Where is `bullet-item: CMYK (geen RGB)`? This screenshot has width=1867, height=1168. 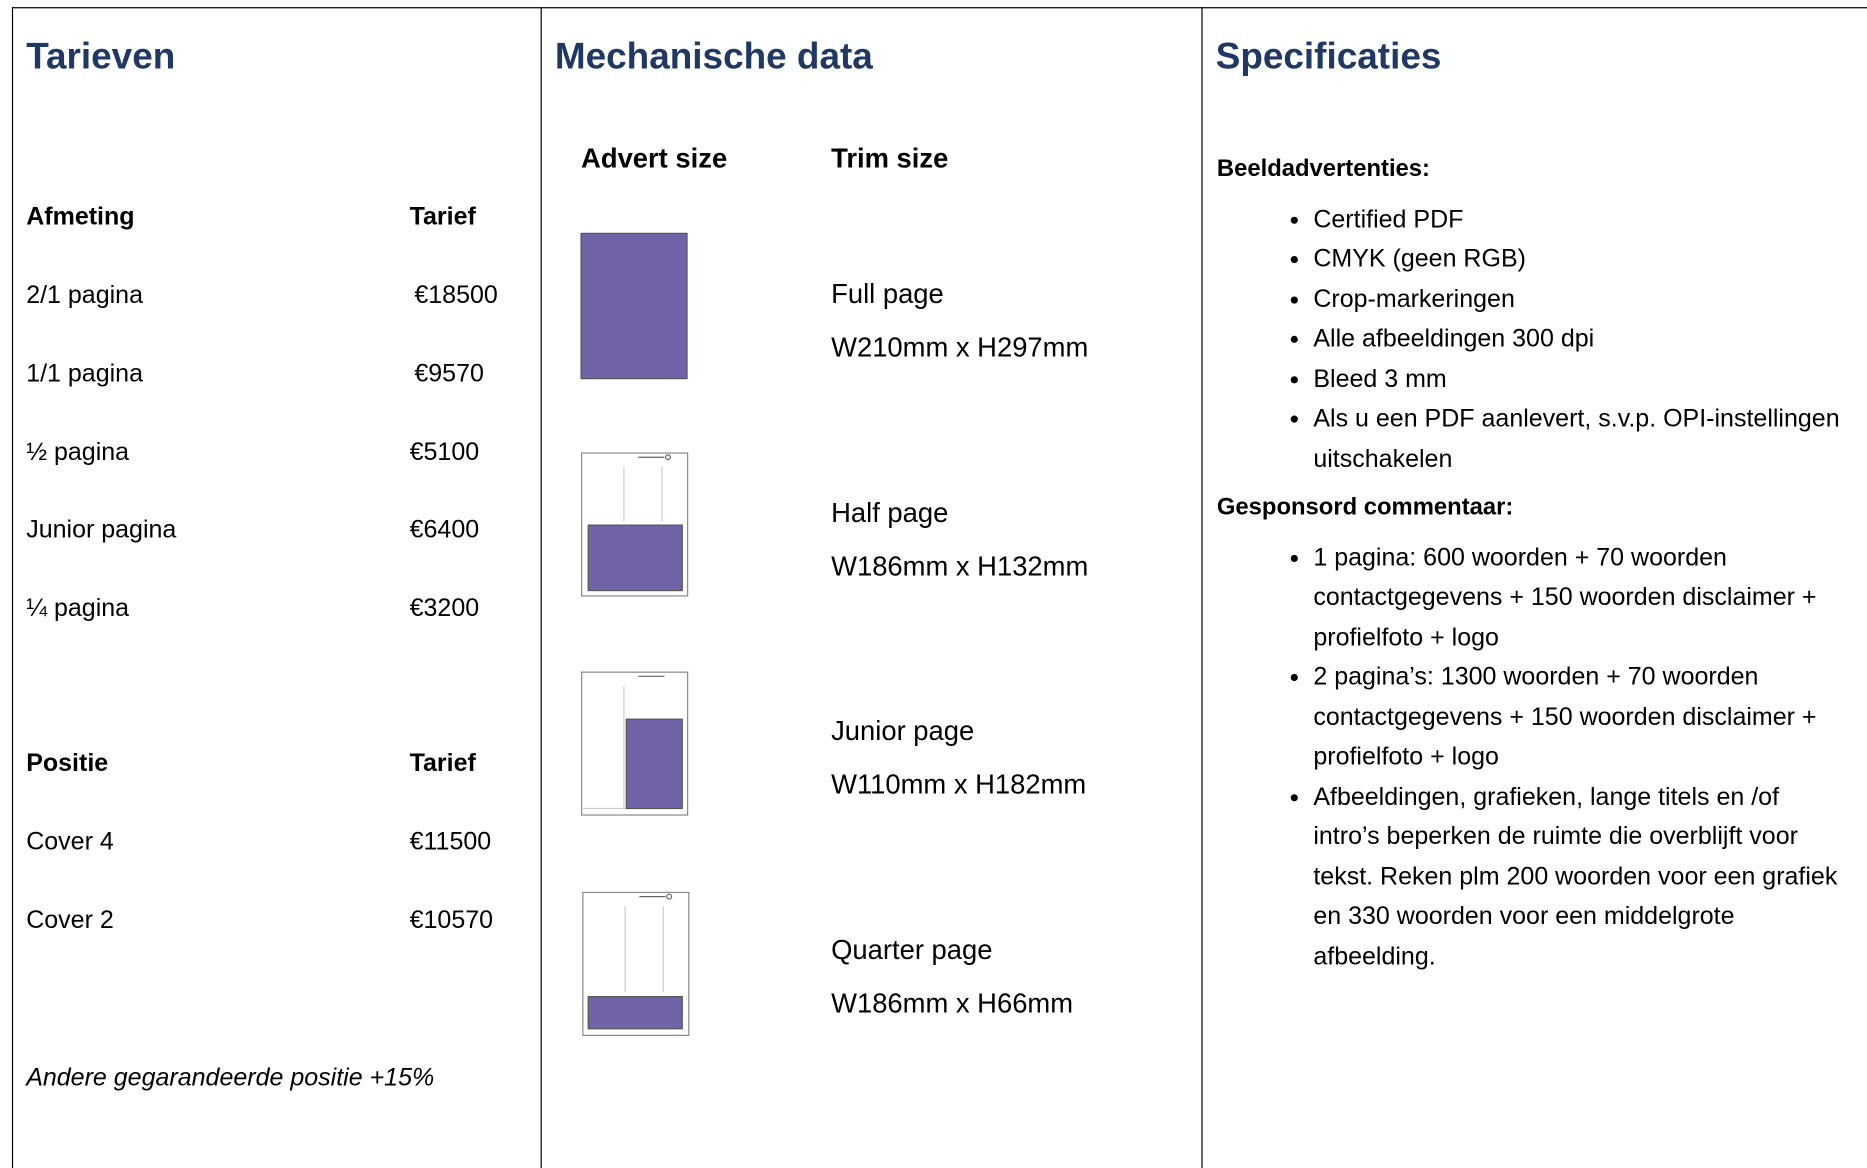 bullet-item: CMYK (geen RGB) is located at coordinates (1578, 259).